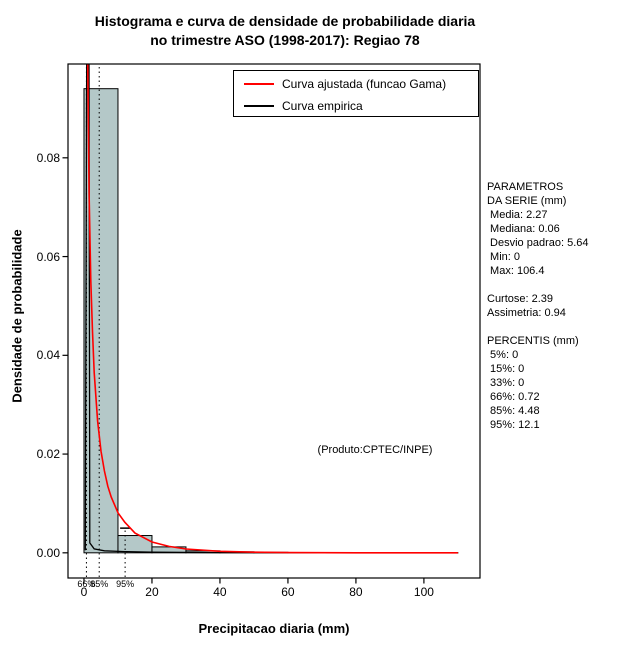  What do you see at coordinates (48, 355) in the screenshot?
I see `y-tick-label: 0.04` at bounding box center [48, 355].